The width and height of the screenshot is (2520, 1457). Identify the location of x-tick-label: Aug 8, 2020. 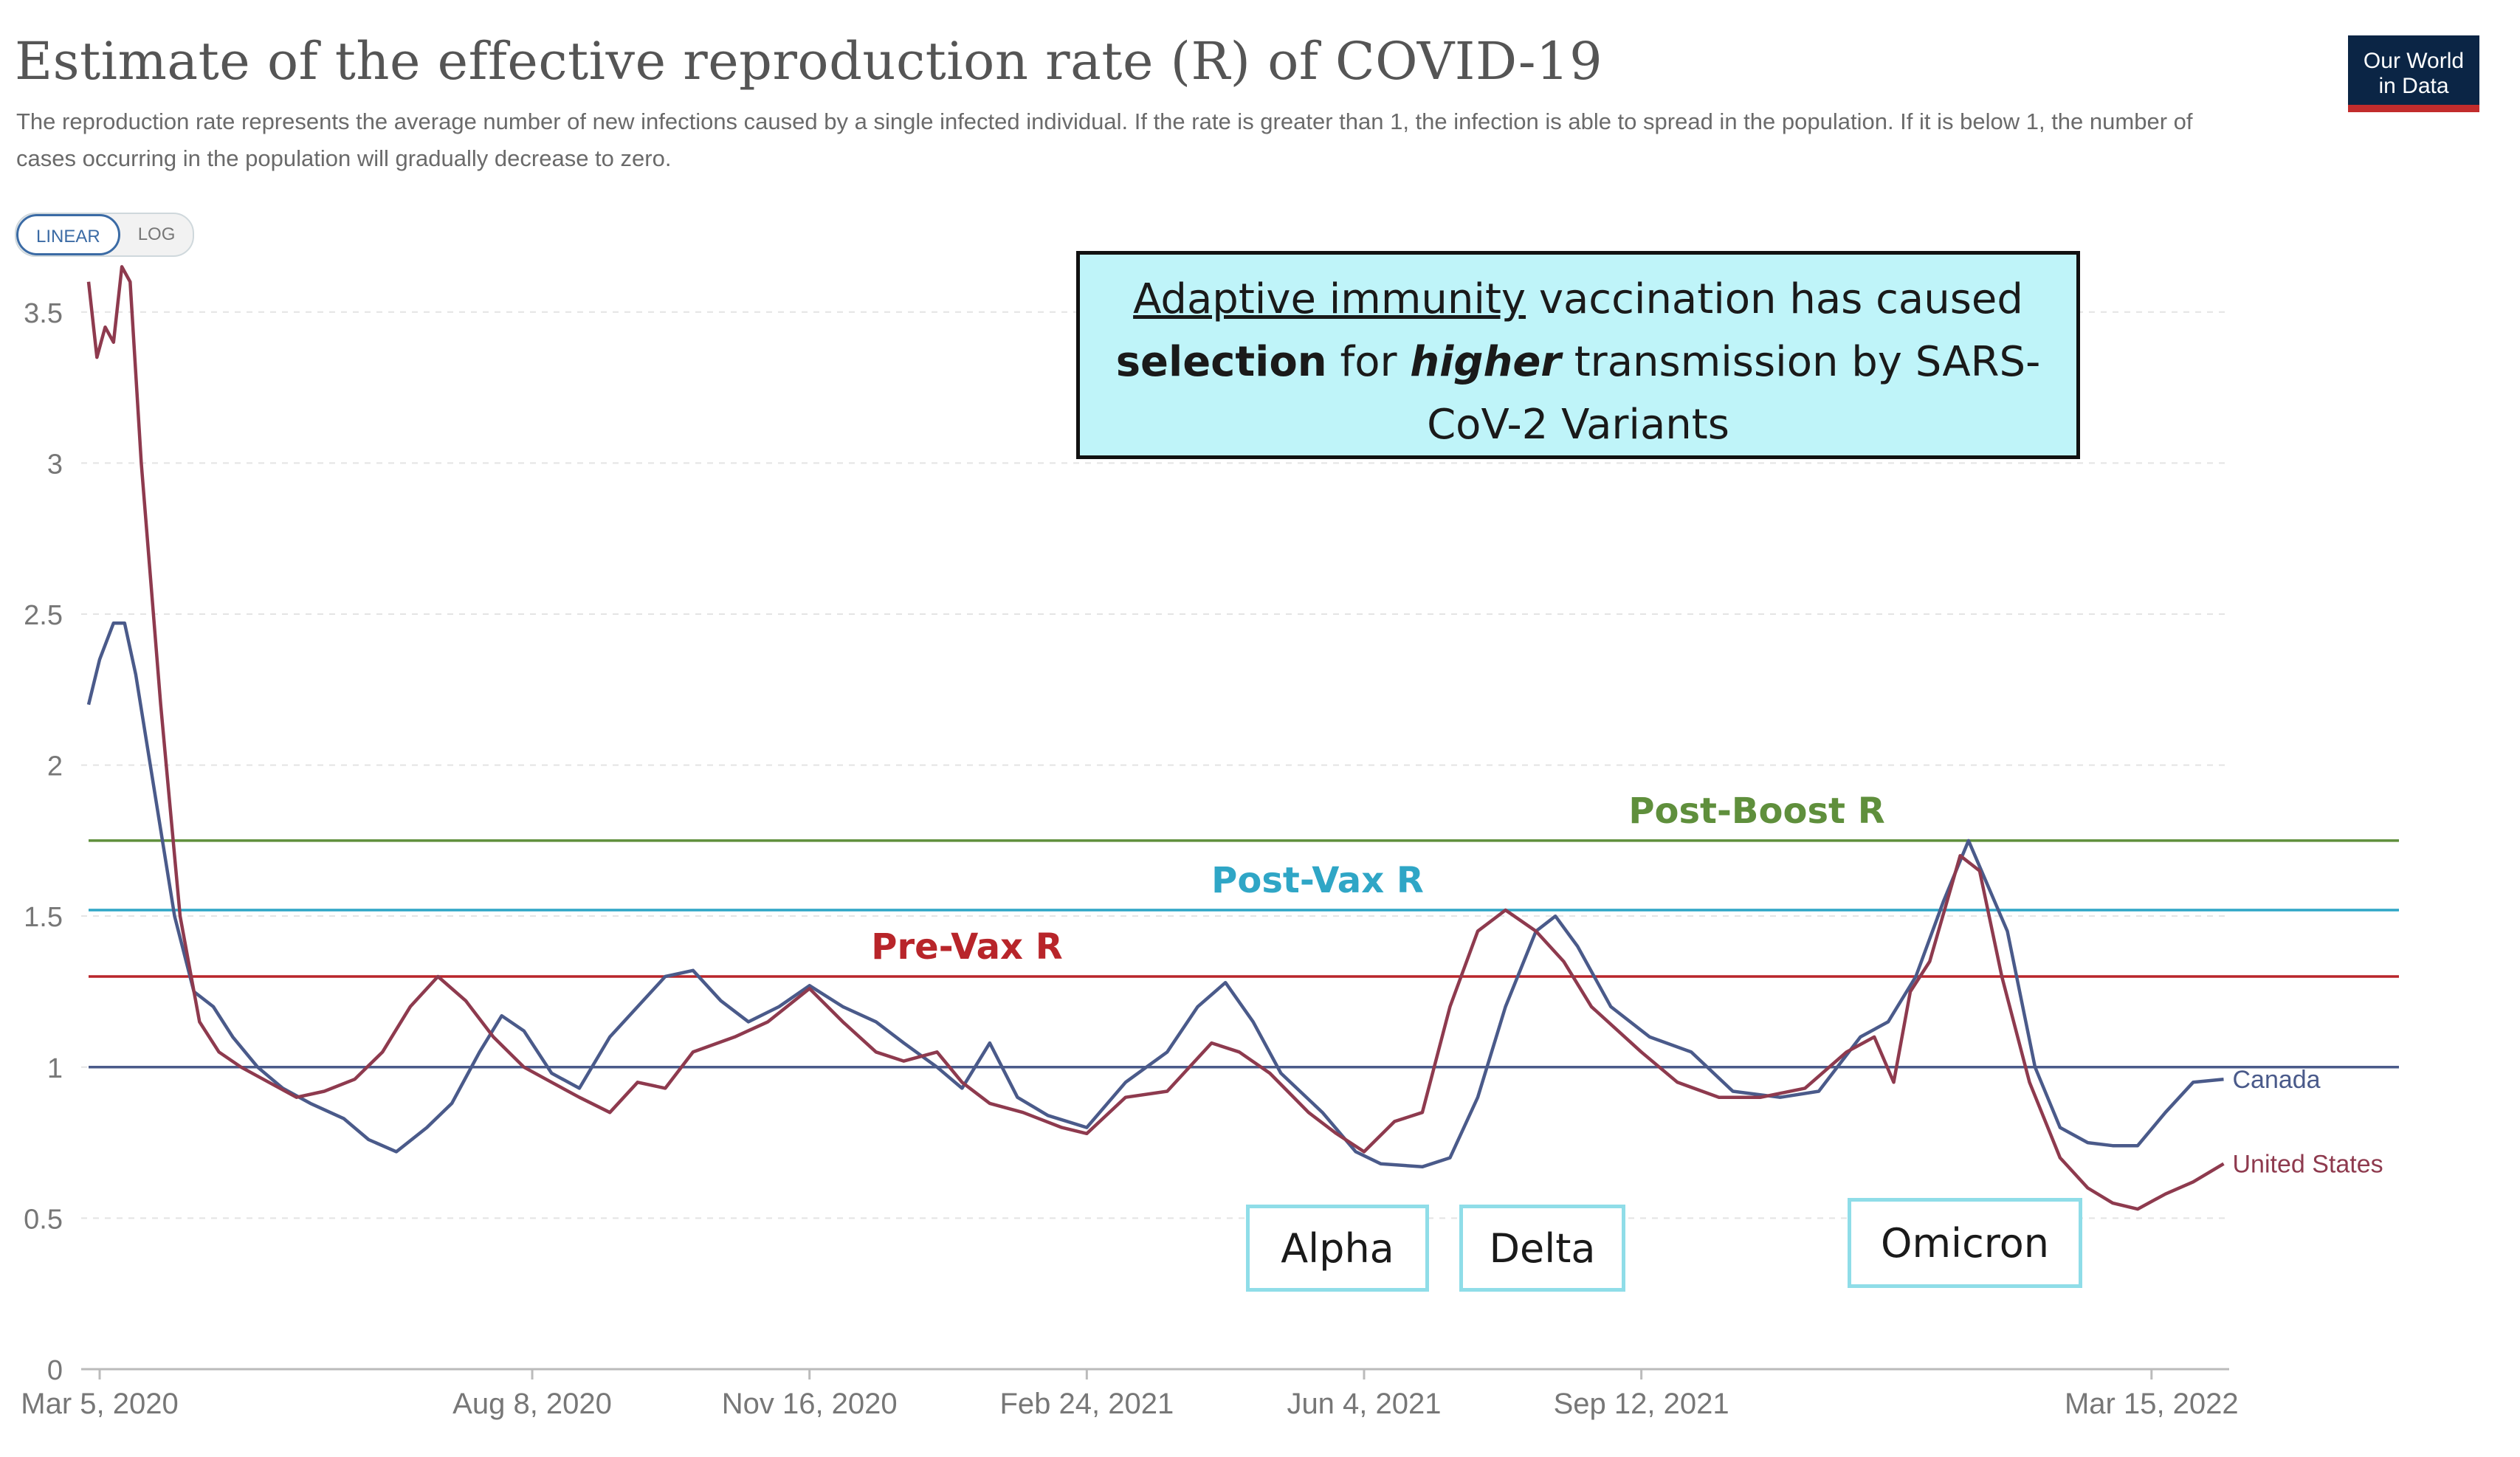
(532, 1404).